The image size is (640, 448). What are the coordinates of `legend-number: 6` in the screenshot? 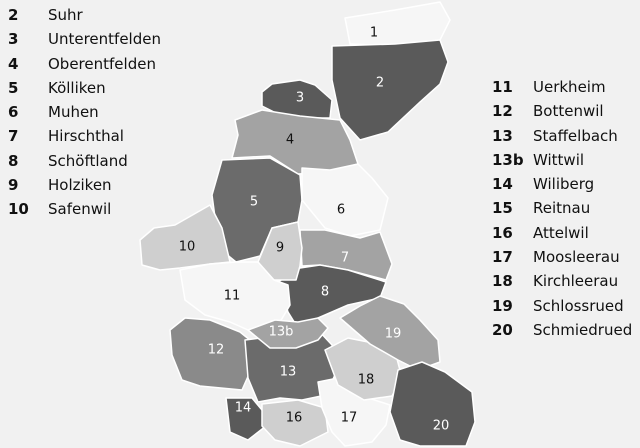 It's located at (13, 112).